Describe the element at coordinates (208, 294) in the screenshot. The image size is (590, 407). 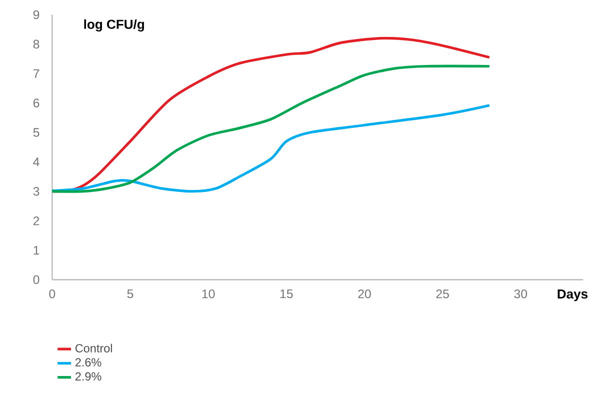
I see `x-tick-label: 10` at that location.